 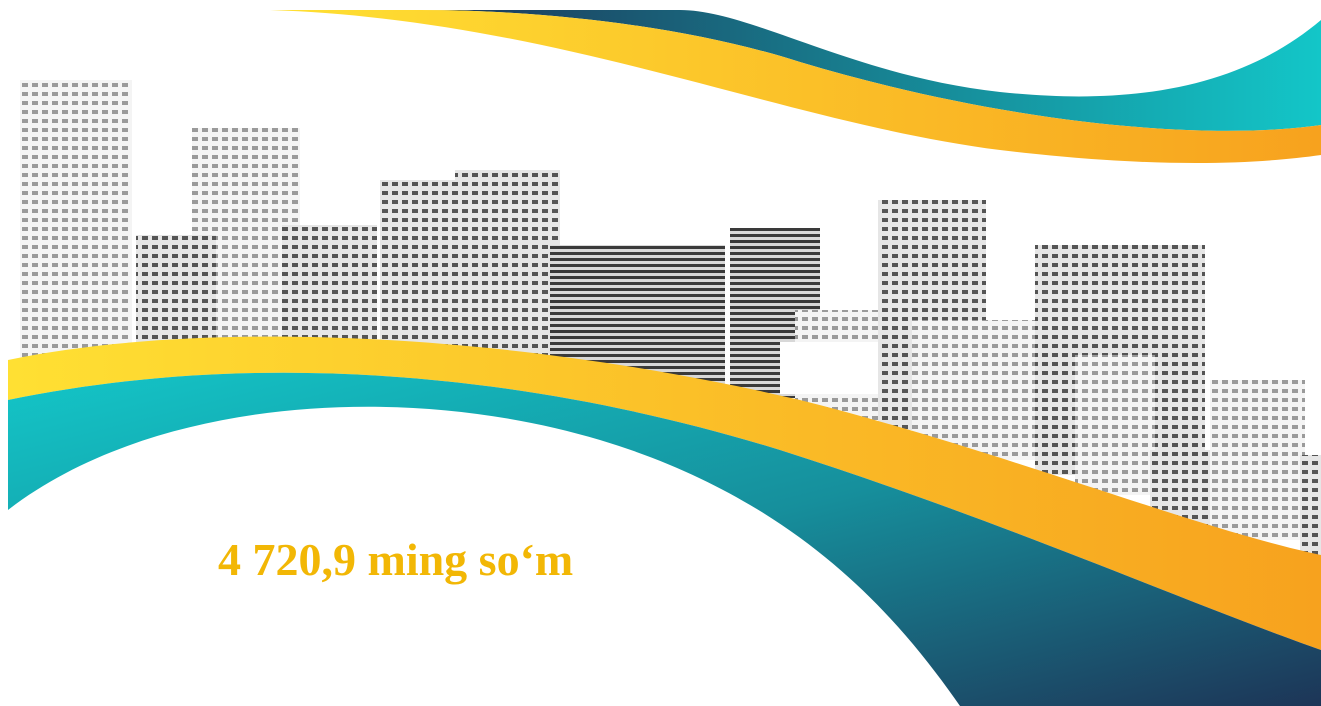 What do you see at coordinates (395, 559) in the screenshot?
I see `amount-text: 4 720,9 ming so‘m` at bounding box center [395, 559].